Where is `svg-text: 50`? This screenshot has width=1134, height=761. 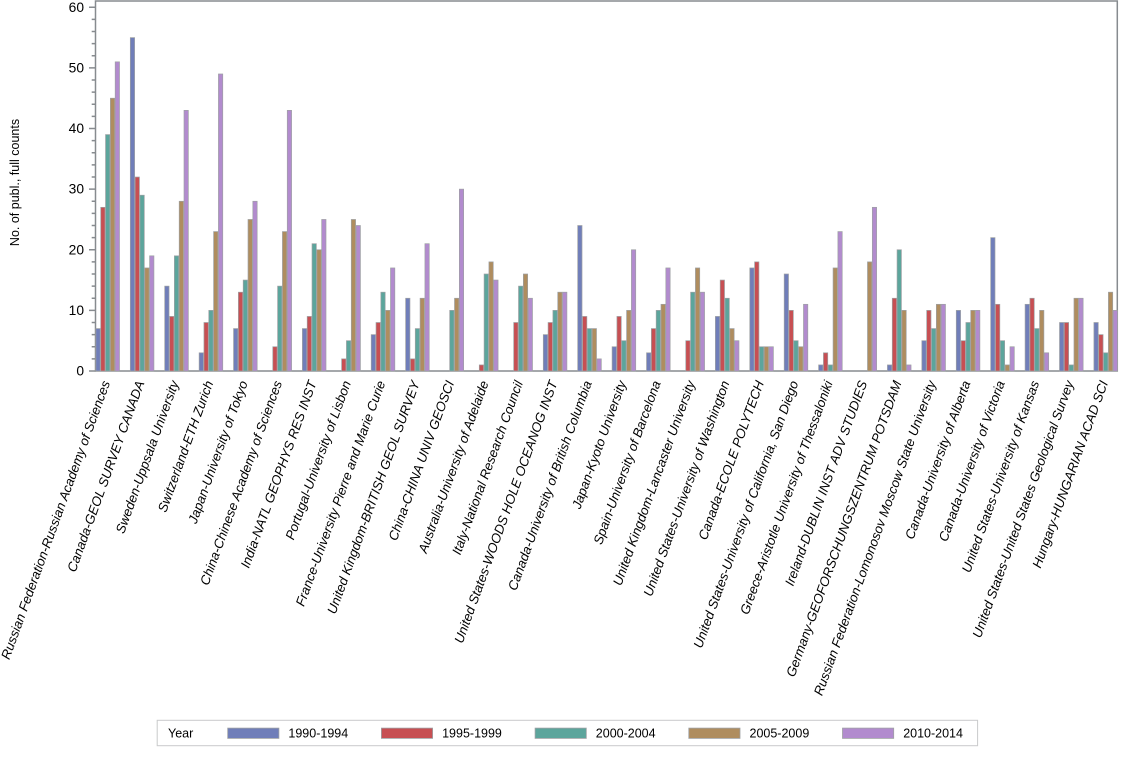 svg-text: 50 is located at coordinates (77, 67).